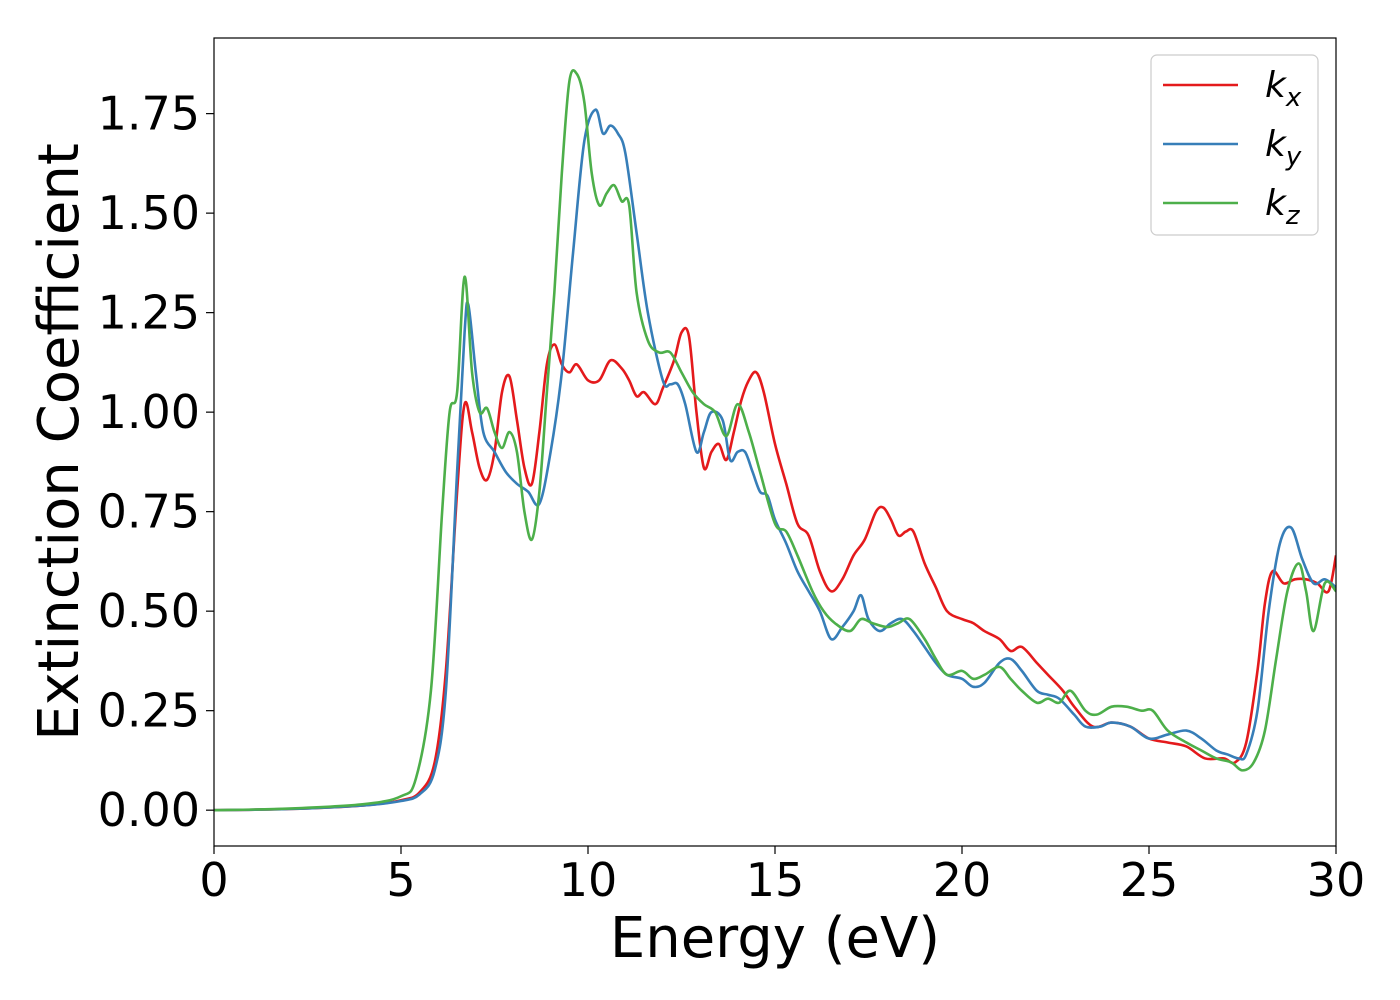  I want to click on x-axis: 0 5 10 15 20 25 30, so click(782, 876).